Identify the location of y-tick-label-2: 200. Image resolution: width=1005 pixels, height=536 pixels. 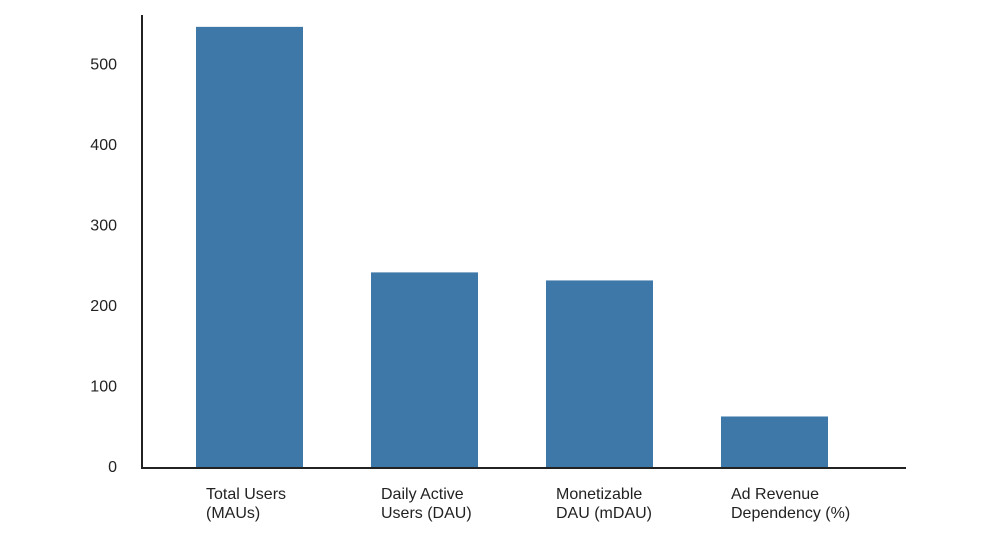
(103, 306).